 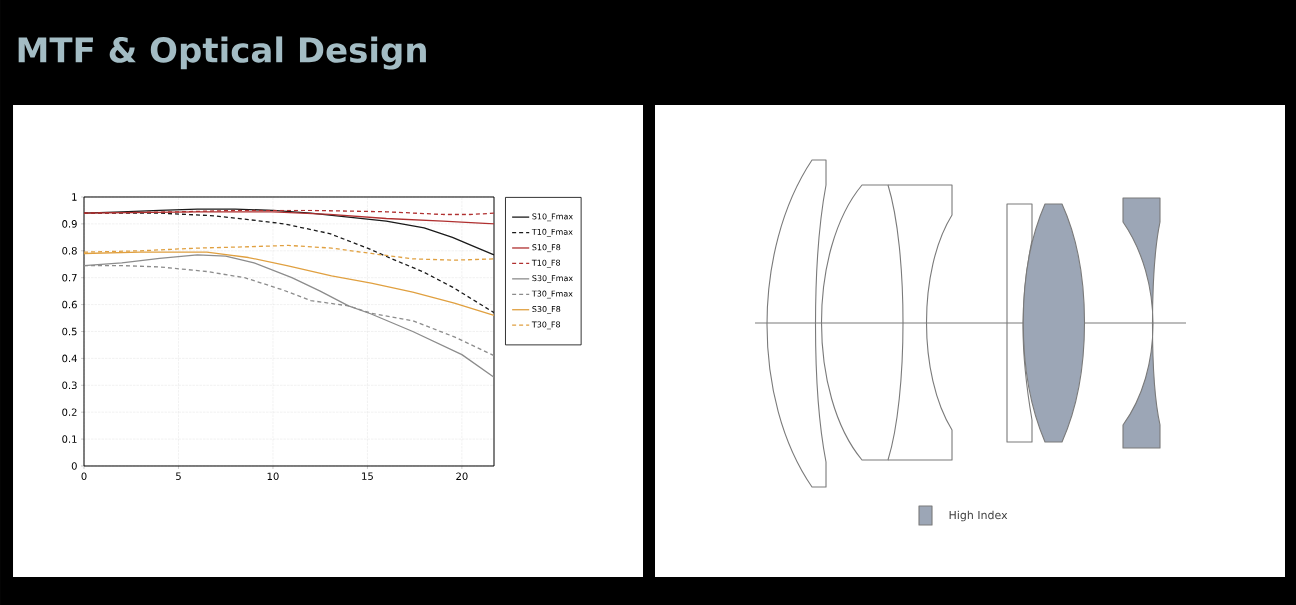 I want to click on text: High Index, so click(x=978, y=516).